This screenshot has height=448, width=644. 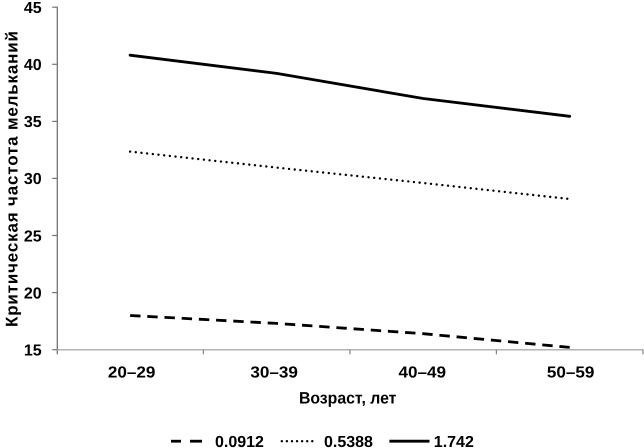 I want to click on svg-text: 15, so click(x=33, y=351).